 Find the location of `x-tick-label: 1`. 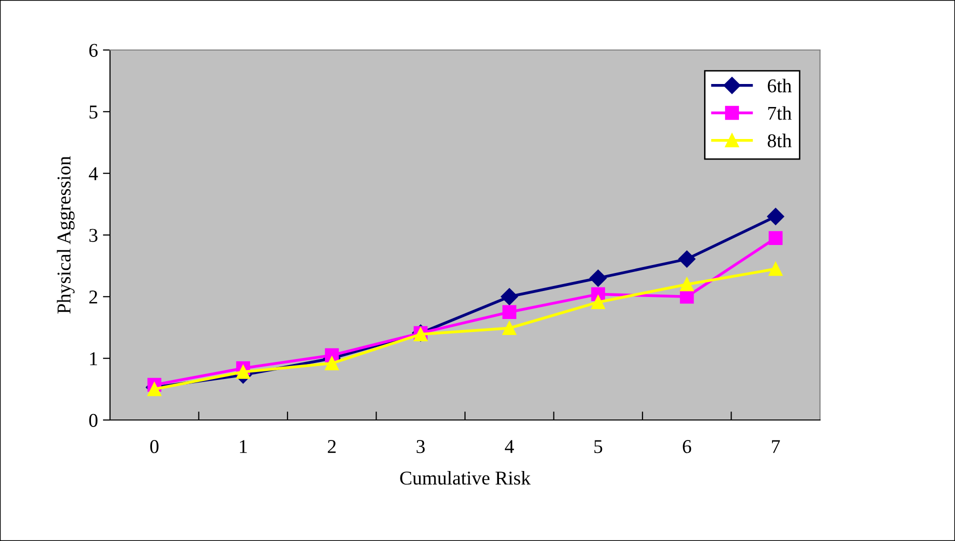

x-tick-label: 1 is located at coordinates (243, 446).